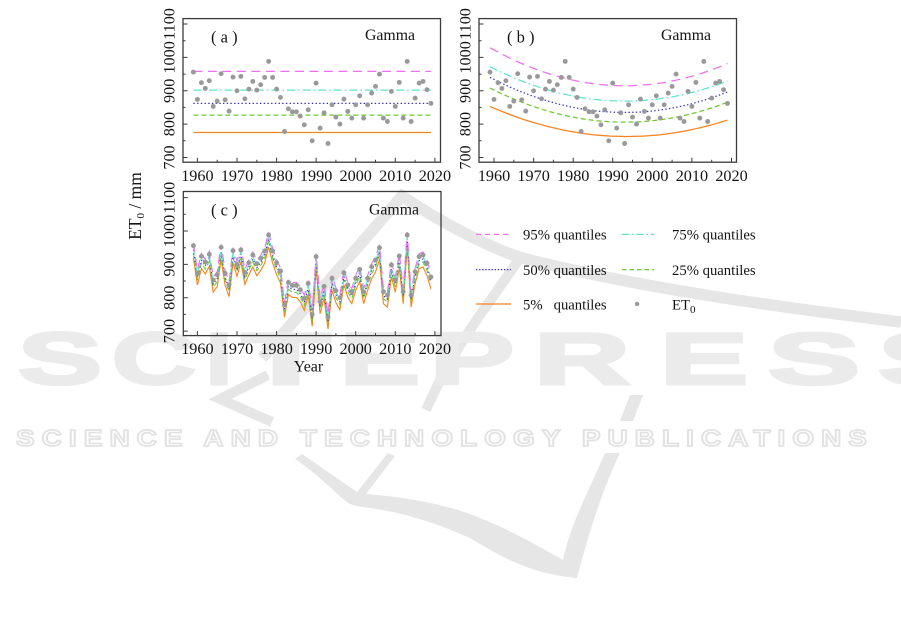 This screenshot has width=901, height=626. I want to click on svg-text: Year, so click(309, 367).